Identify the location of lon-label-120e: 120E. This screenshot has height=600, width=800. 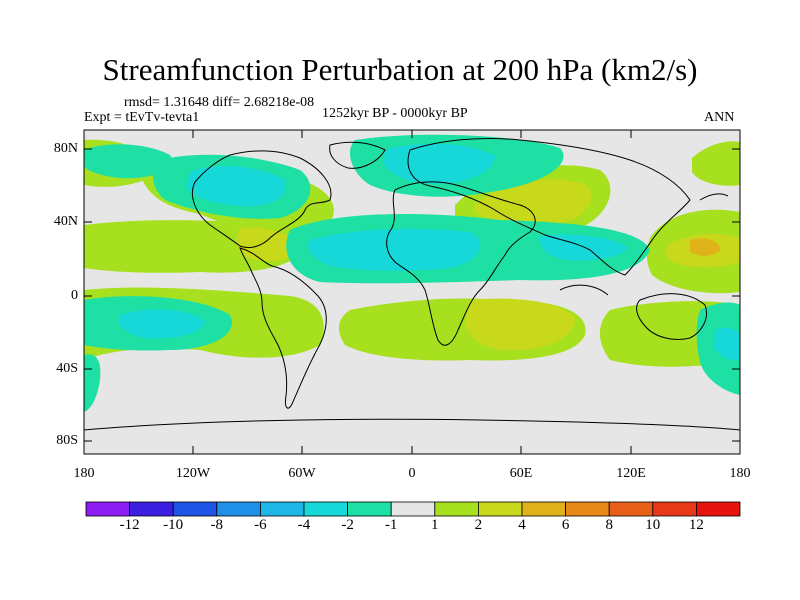
(631, 473).